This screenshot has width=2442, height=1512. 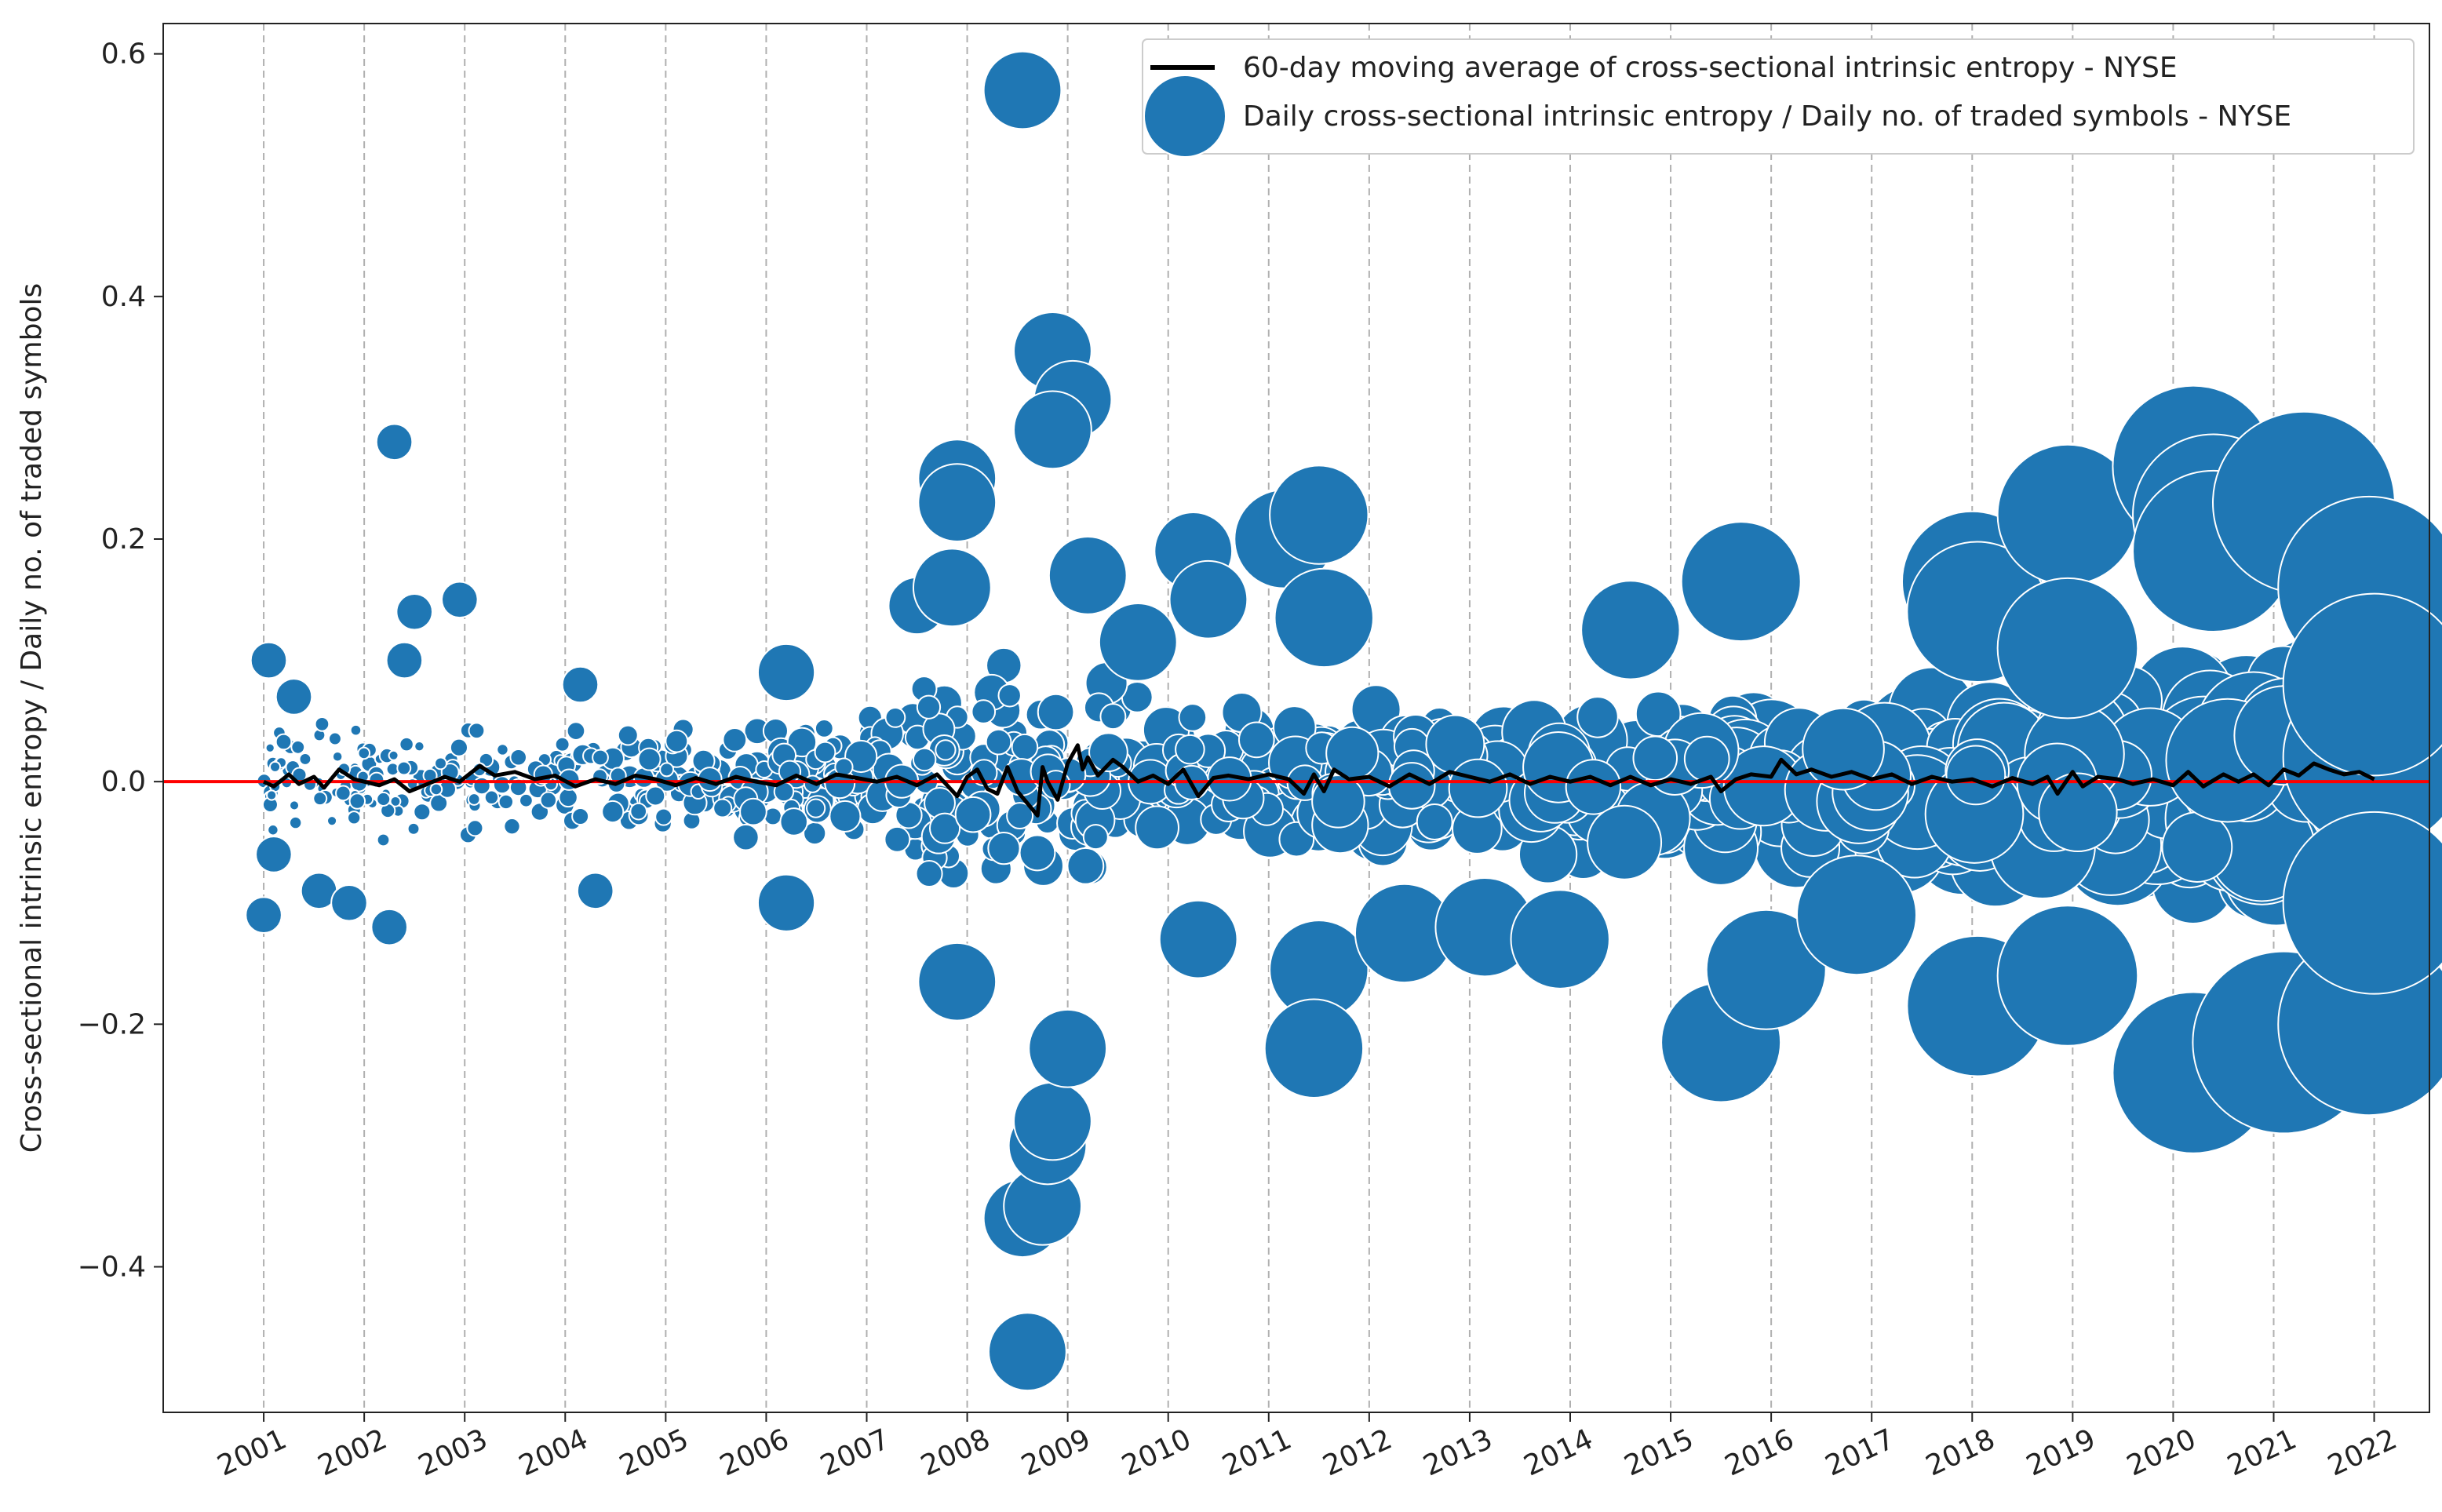 I want to click on y-tick-label: 0.0, so click(x=124, y=782).